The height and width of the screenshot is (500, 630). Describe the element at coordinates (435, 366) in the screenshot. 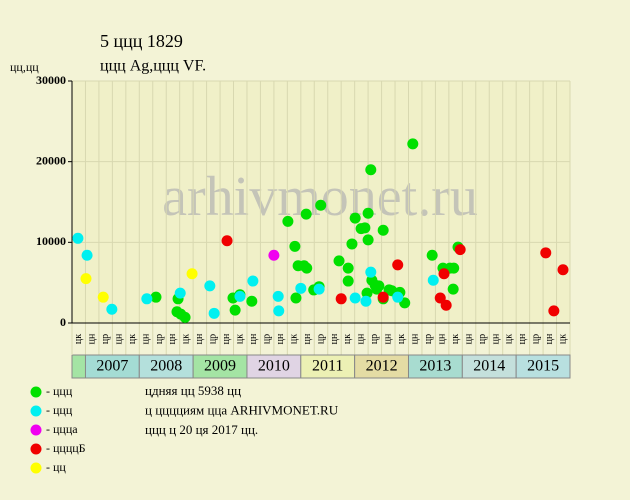

I see `year-label: 2013` at that location.